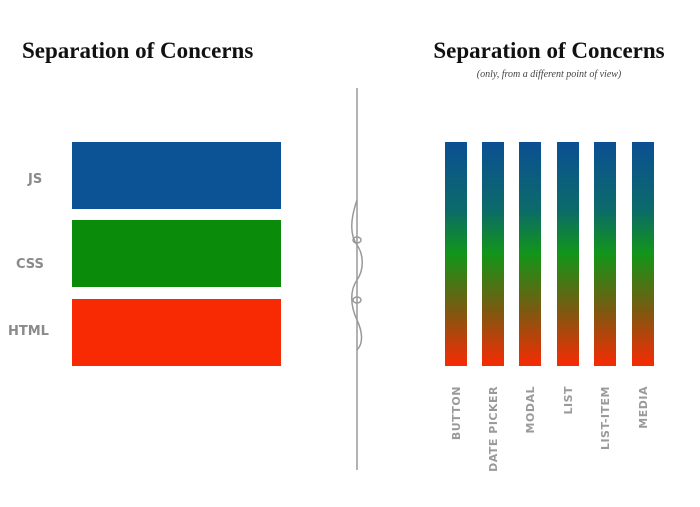  What do you see at coordinates (28, 331) in the screenshot?
I see `layer-label: HTML` at bounding box center [28, 331].